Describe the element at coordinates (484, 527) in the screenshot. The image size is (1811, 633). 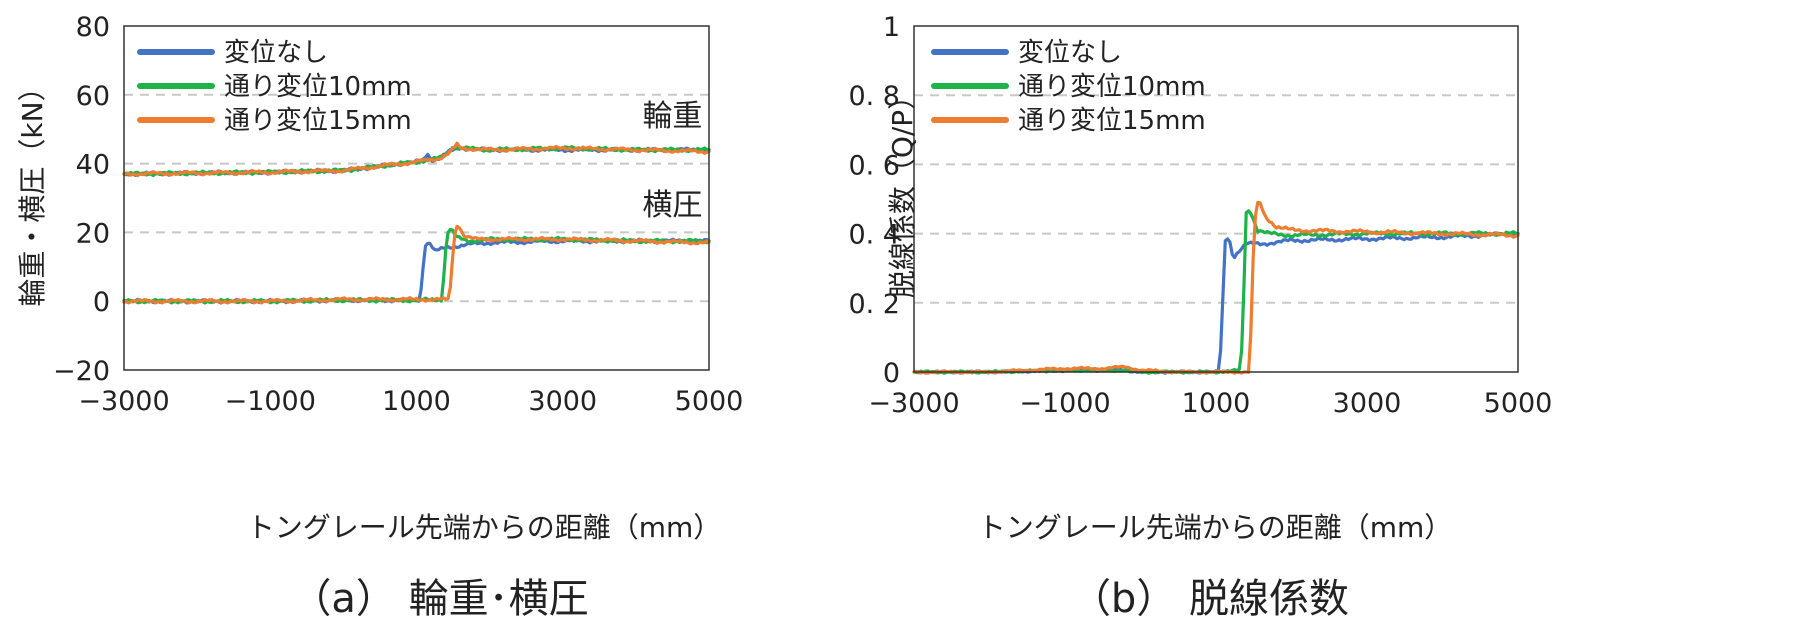
I see `panel-a-x-axis-label: トングレール先端からの距離（mm）` at that location.